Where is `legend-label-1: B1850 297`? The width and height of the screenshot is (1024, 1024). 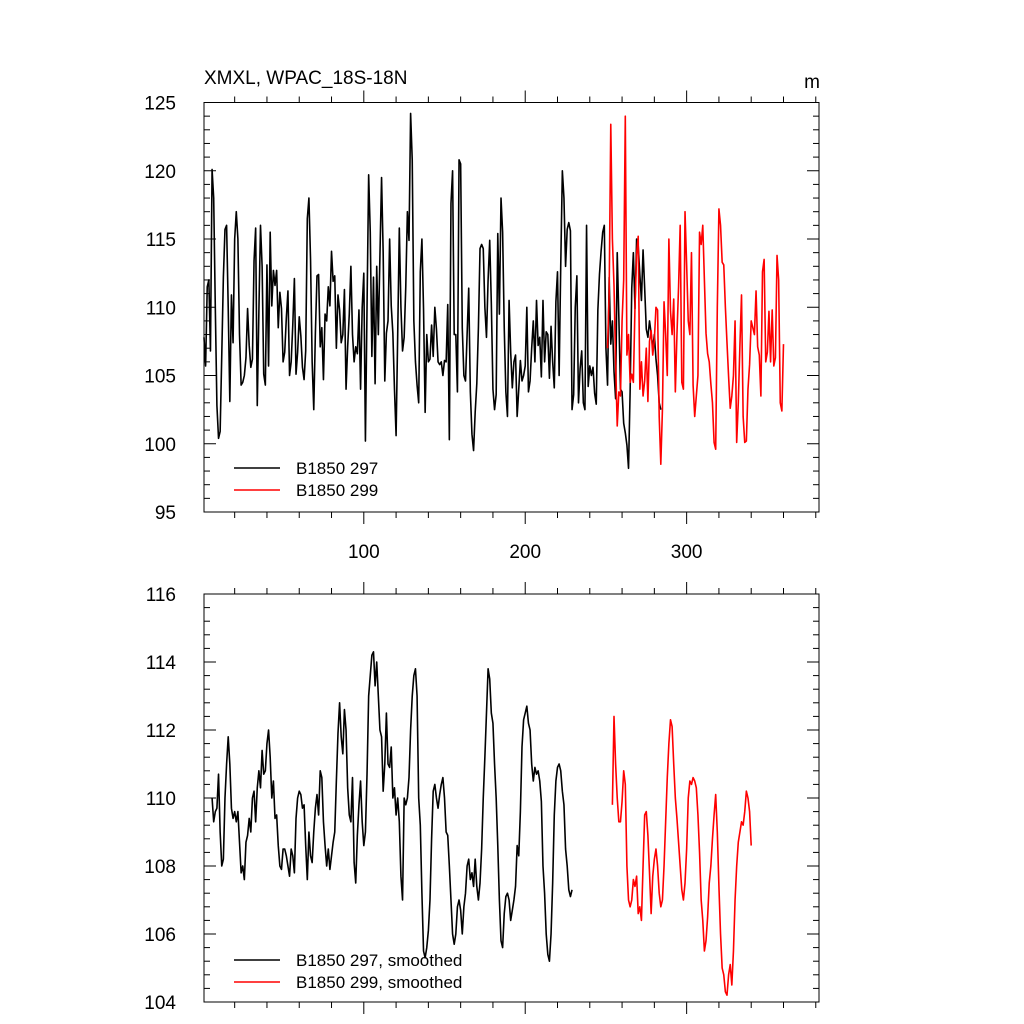 legend-label-1: B1850 297 is located at coordinates (337, 468).